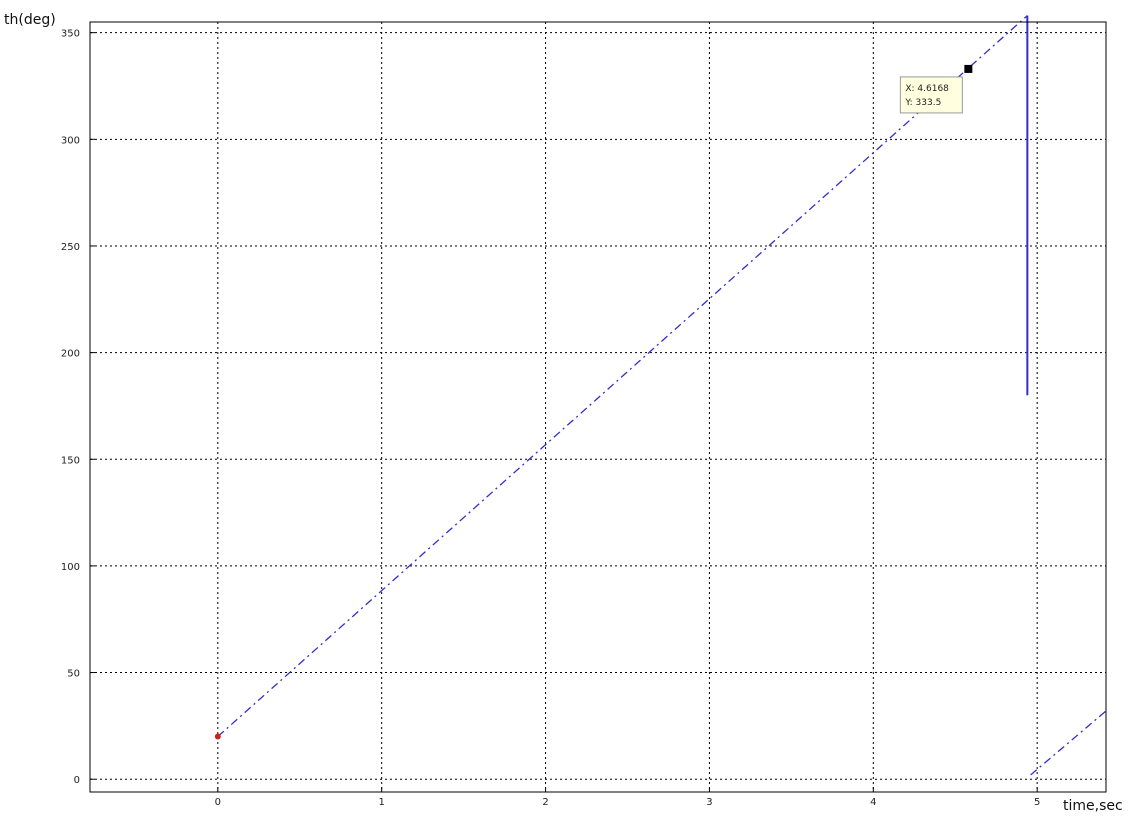  Describe the element at coordinates (30, 20) in the screenshot. I see `y-axis-label: th(deg)` at that location.